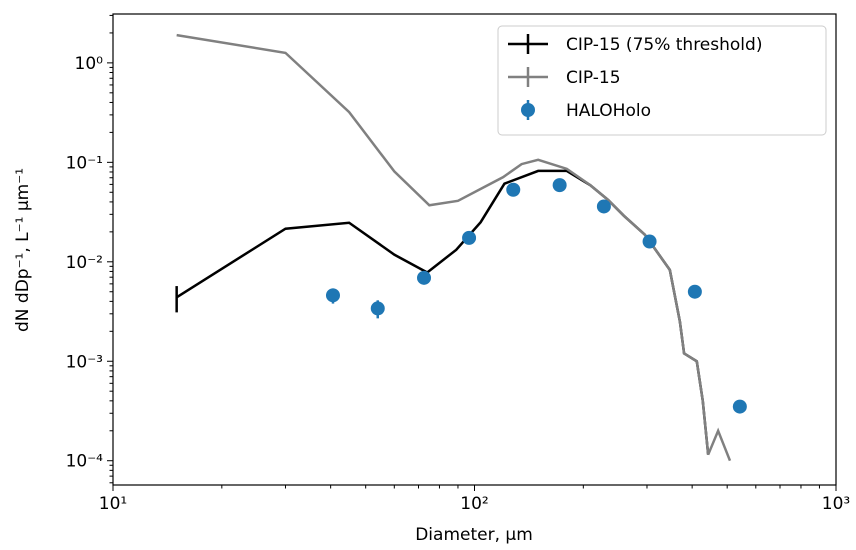 The image size is (856, 550). What do you see at coordinates (23, 250) in the screenshot?
I see `y-axis-label: dN dDp⁻¹, L⁻¹ µm⁻¹` at bounding box center [23, 250].